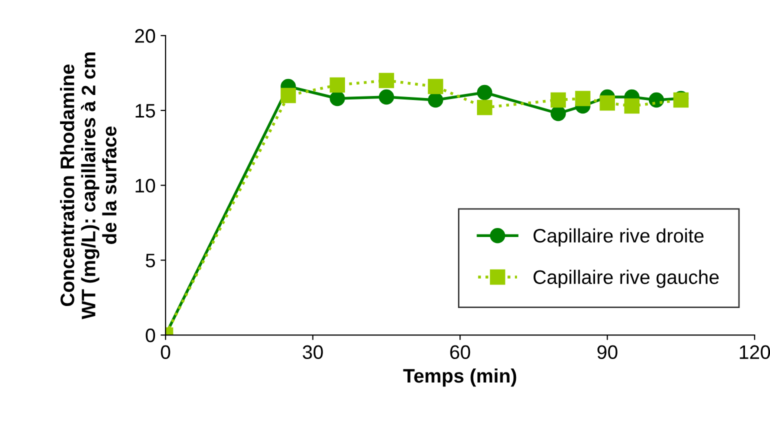 This screenshot has width=770, height=434. I want to click on x-tick-label: 120, so click(755, 352).